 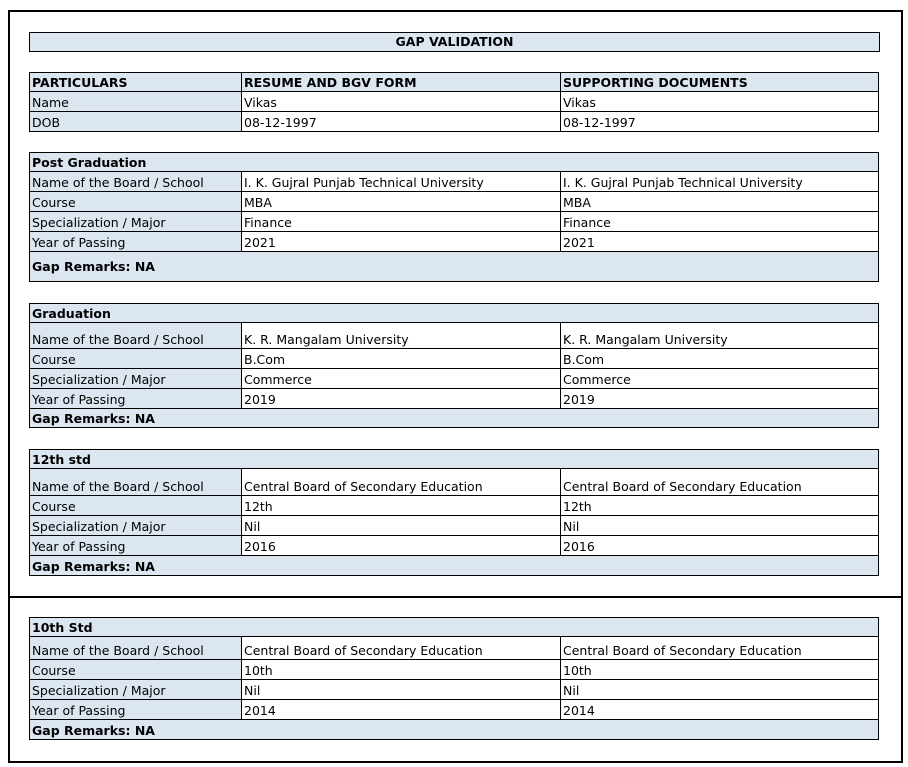 I want to click on section-heading: 12th std, so click(x=454, y=459).